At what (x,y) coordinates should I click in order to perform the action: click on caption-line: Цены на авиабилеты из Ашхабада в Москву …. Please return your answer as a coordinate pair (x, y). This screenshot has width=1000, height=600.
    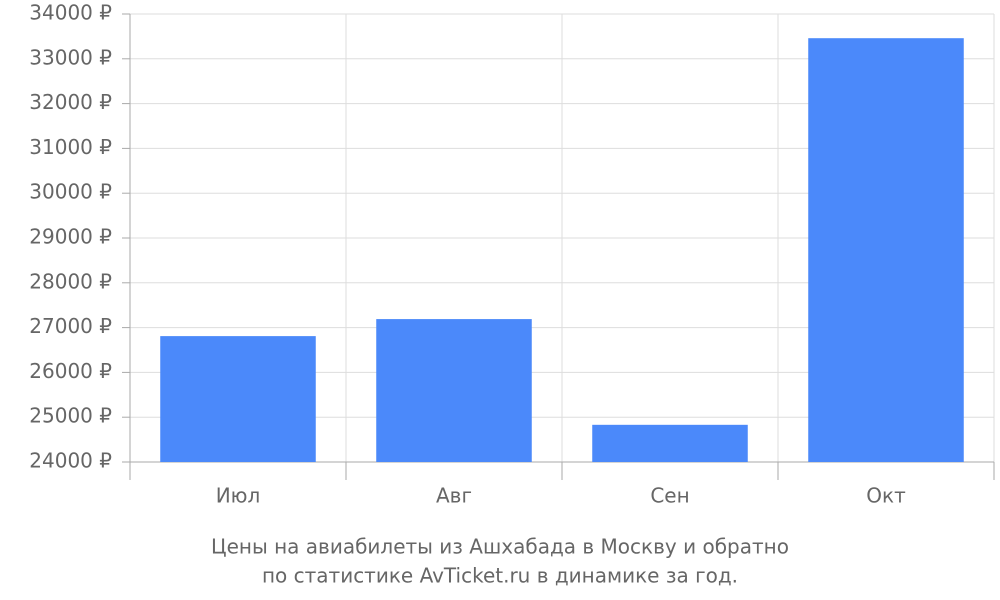
    Looking at the image, I should click on (500, 547).